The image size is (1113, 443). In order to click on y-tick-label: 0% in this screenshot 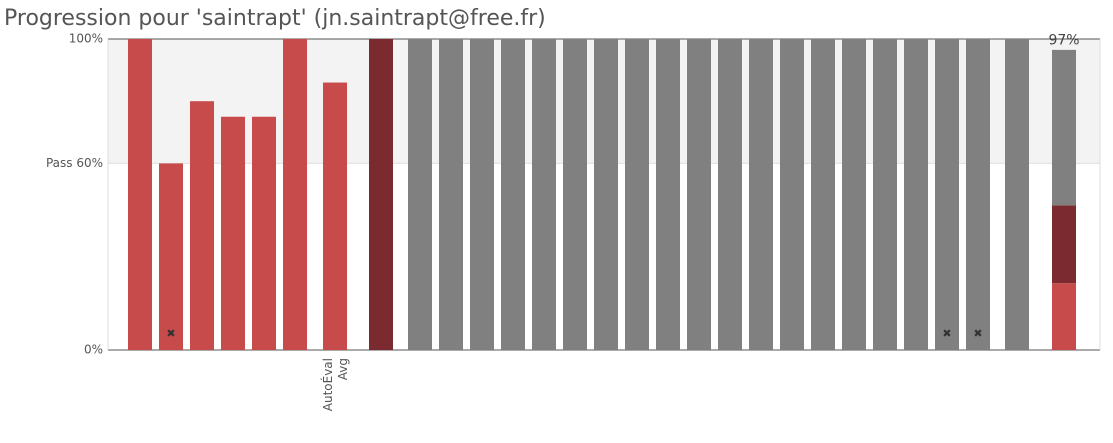, I will do `click(93, 350)`.